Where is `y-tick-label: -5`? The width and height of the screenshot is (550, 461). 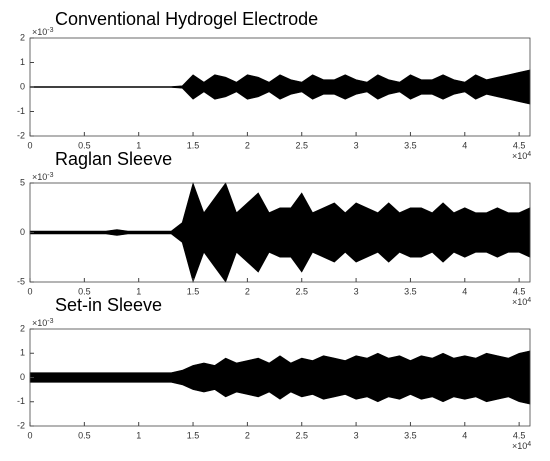 y-tick-label: -5 is located at coordinates (21, 281).